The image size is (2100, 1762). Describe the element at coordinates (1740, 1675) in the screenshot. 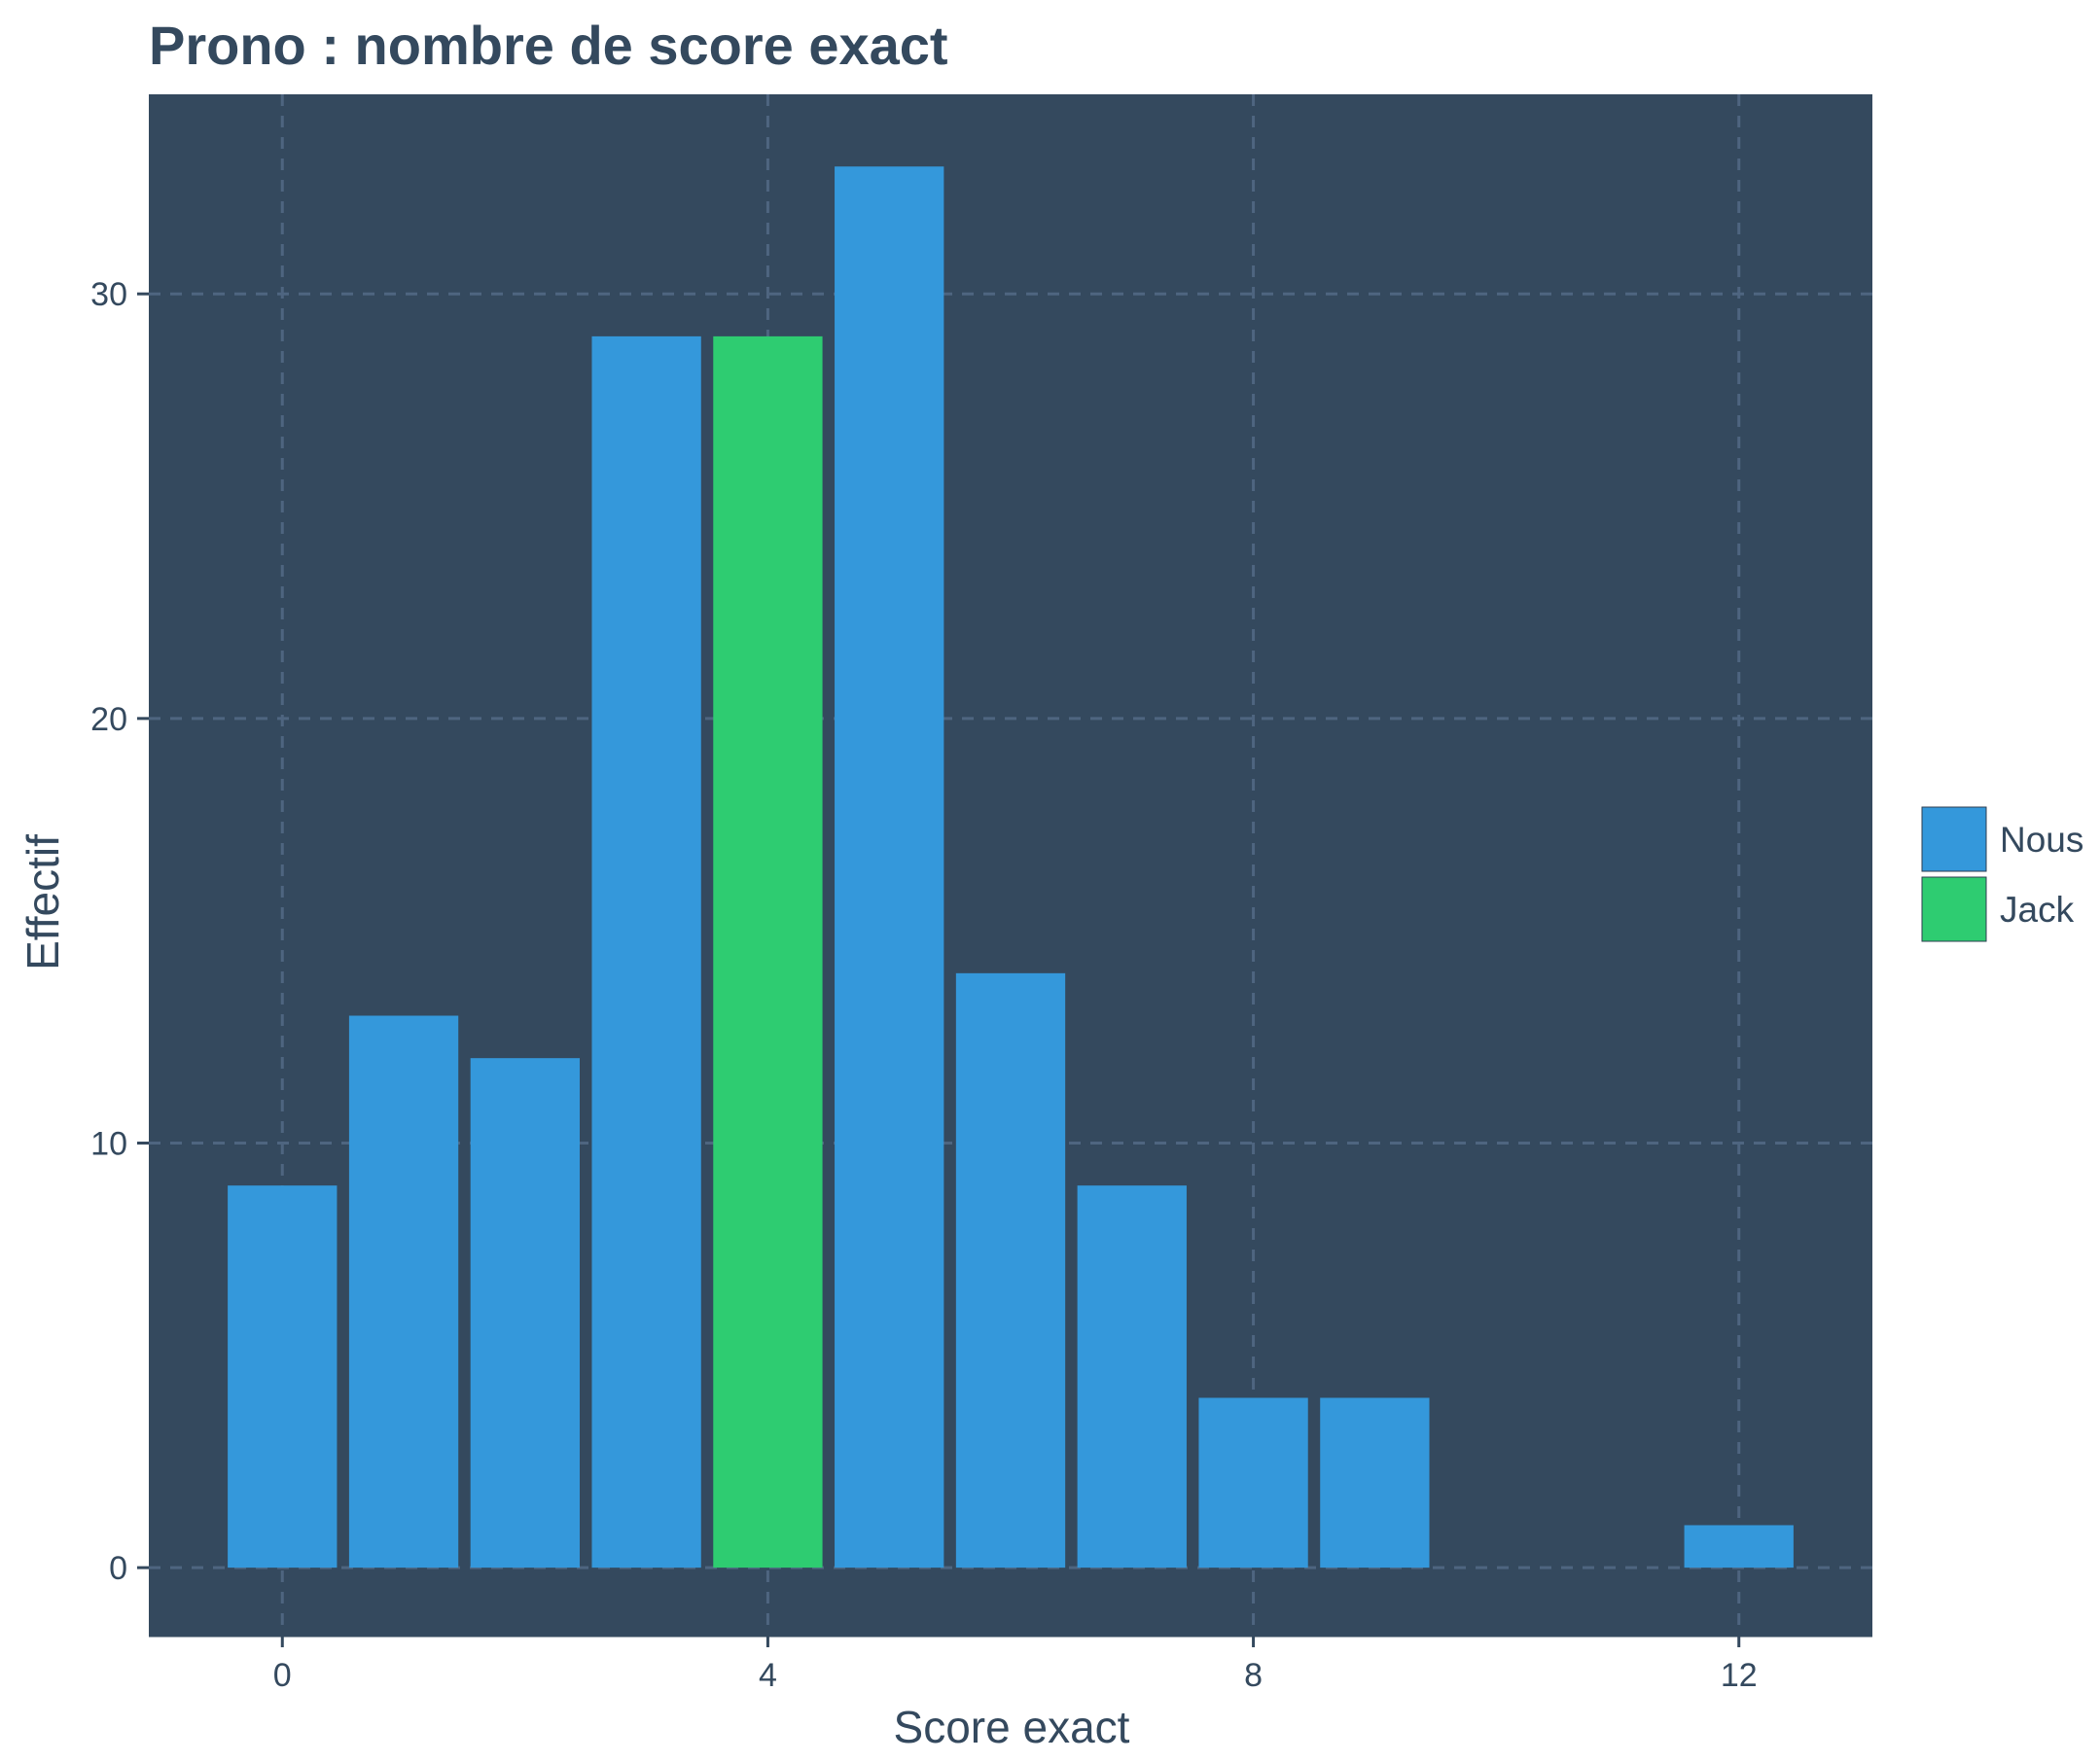

I see `x-tick-label: 12` at that location.